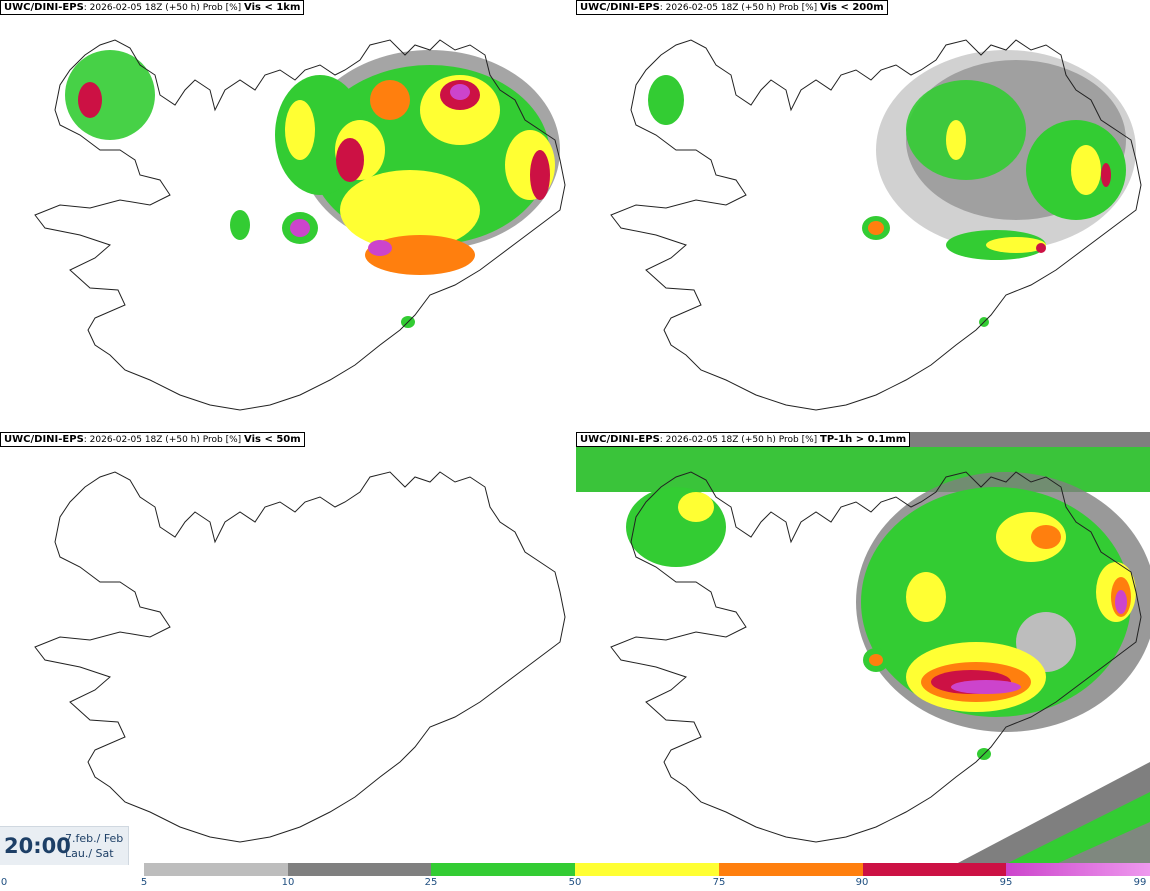 The image size is (1150, 891). Describe the element at coordinates (719, 882) in the screenshot. I see `colorbar-tick: 75` at that location.